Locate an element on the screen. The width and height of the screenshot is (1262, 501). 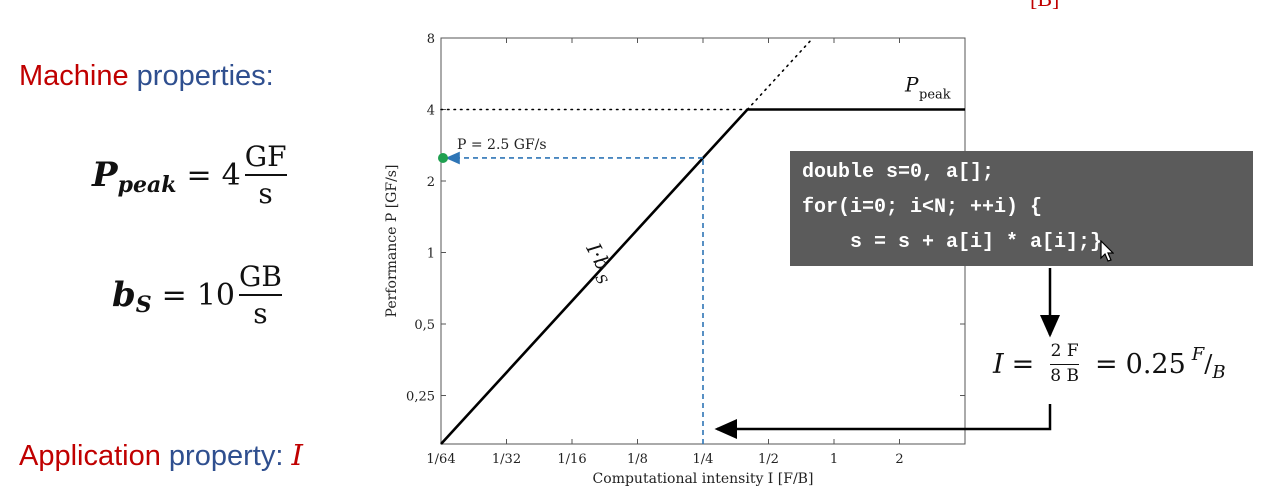
intensity-var: I is located at coordinates (297, 455).